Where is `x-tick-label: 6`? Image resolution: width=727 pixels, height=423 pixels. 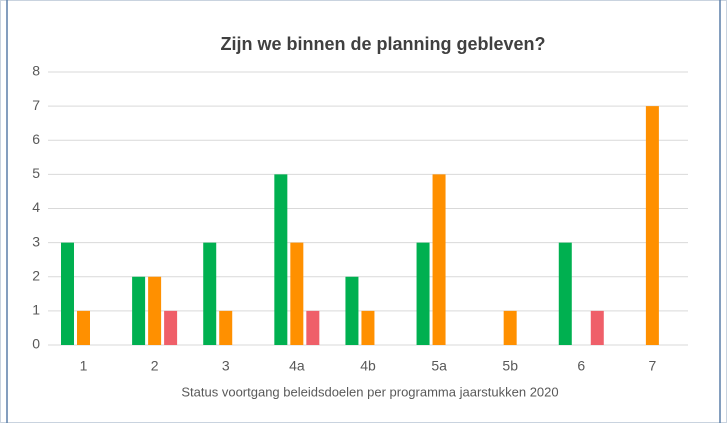
x-tick-label: 6 is located at coordinates (581, 366).